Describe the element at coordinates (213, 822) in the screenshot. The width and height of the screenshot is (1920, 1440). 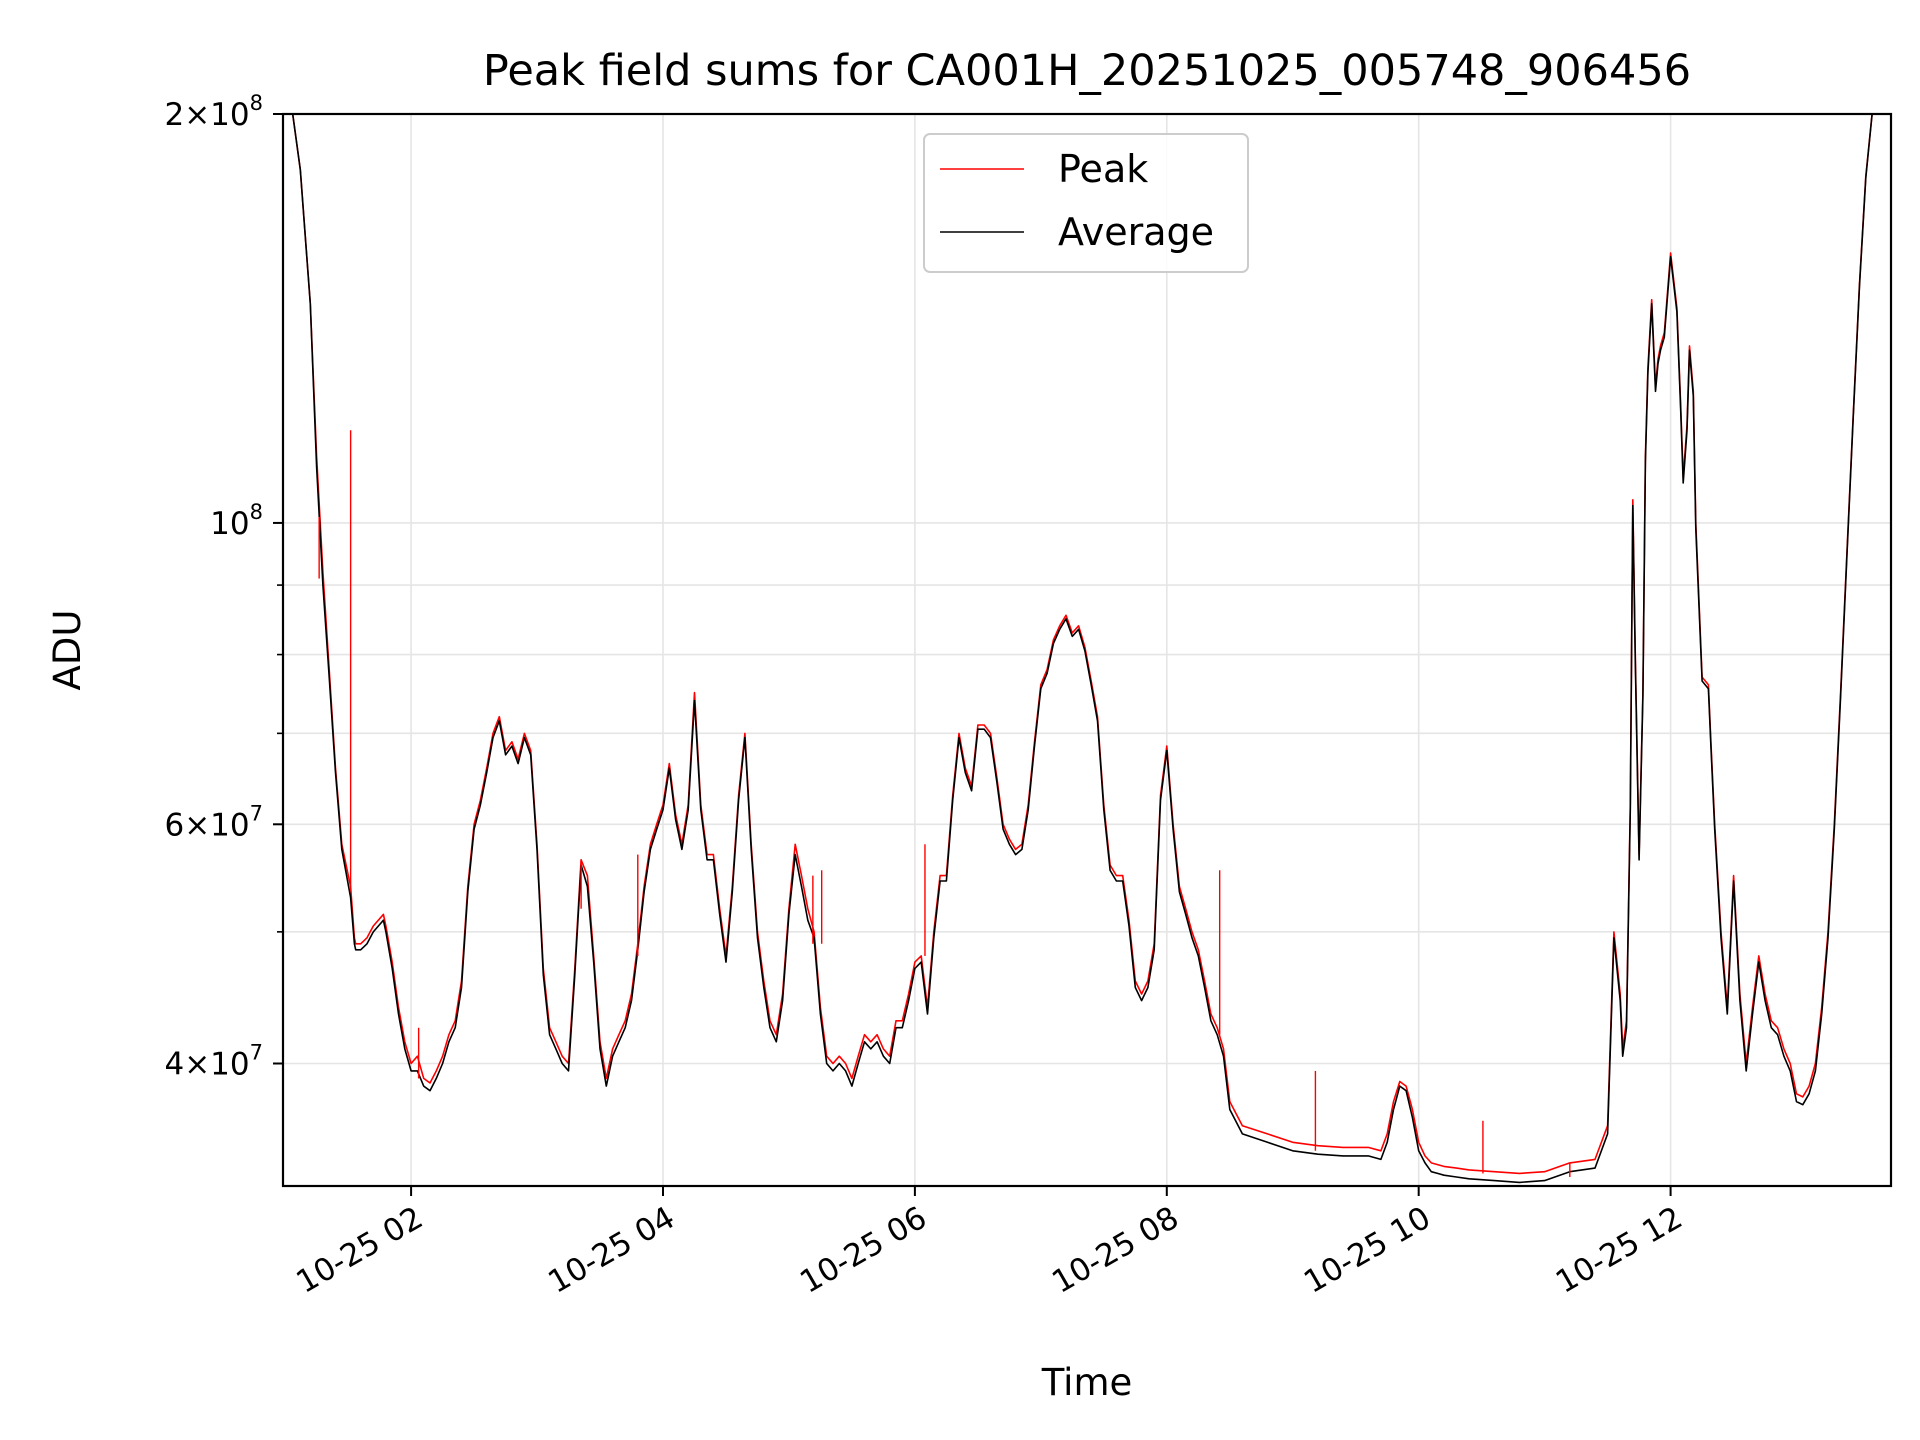
I see `y-tick-label: 6×107` at that location.